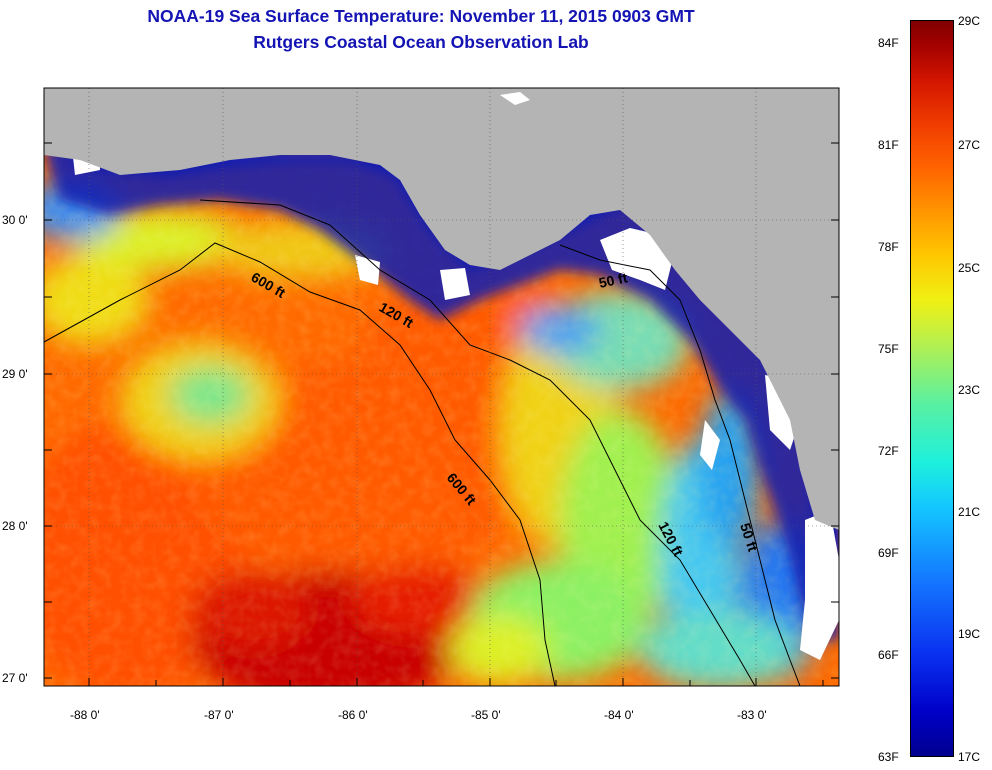  I want to click on contour-label-50ft-north: 50 ft, so click(613, 280).